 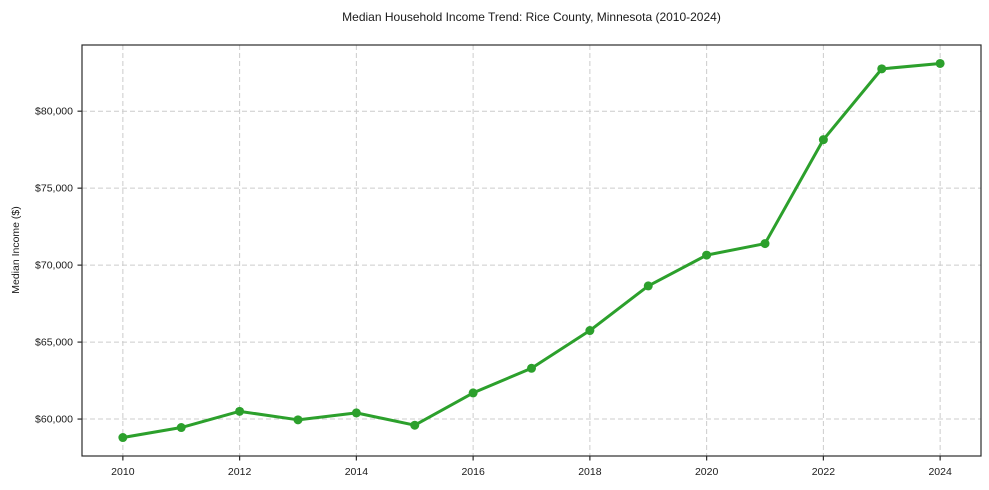 I want to click on data-point-2014, so click(x=356, y=413).